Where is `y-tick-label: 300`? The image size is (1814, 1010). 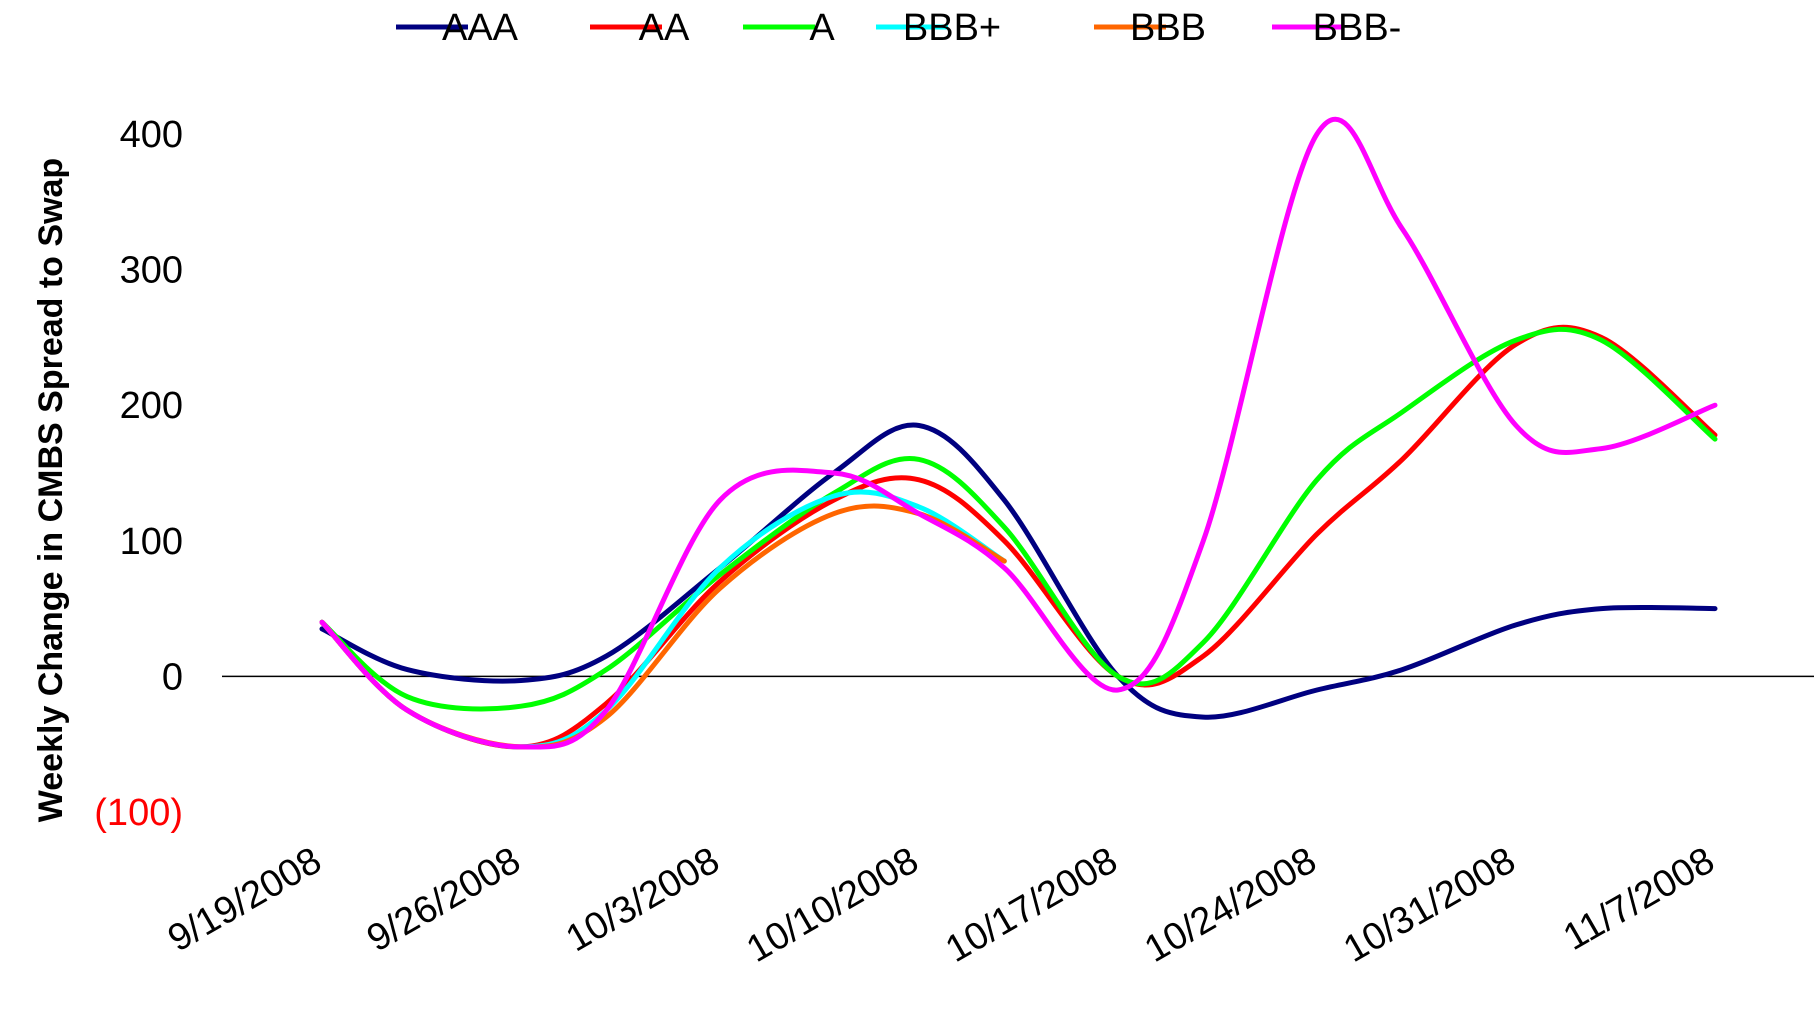 y-tick-label: 300 is located at coordinates (151, 271).